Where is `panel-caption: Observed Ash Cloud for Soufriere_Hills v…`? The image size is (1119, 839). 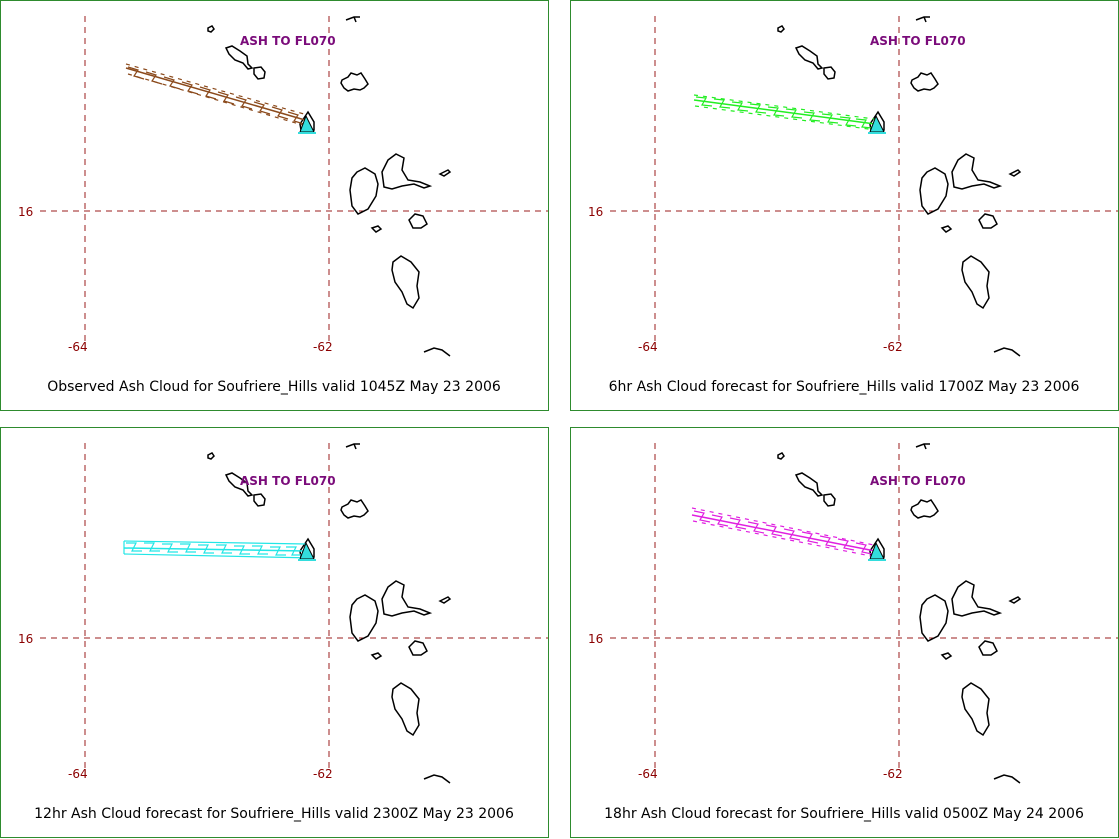 panel-caption: Observed Ash Cloud for Soufriere_Hills v… is located at coordinates (274, 387).